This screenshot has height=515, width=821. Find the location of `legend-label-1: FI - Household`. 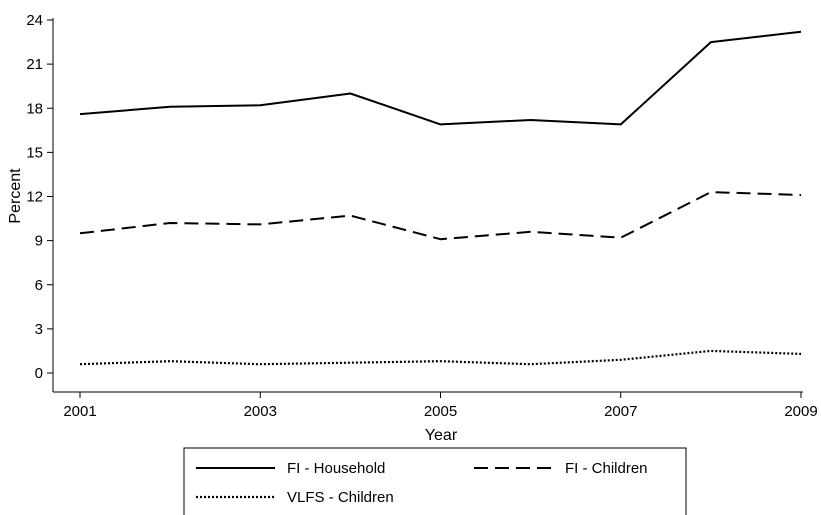

legend-label-1: FI - Household is located at coordinates (336, 468).